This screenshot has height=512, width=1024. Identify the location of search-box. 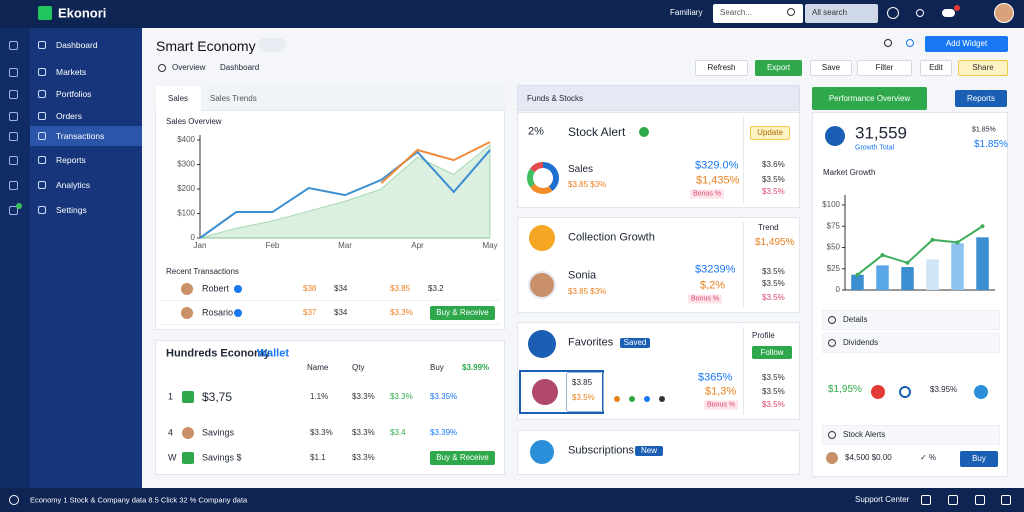
(758, 13).